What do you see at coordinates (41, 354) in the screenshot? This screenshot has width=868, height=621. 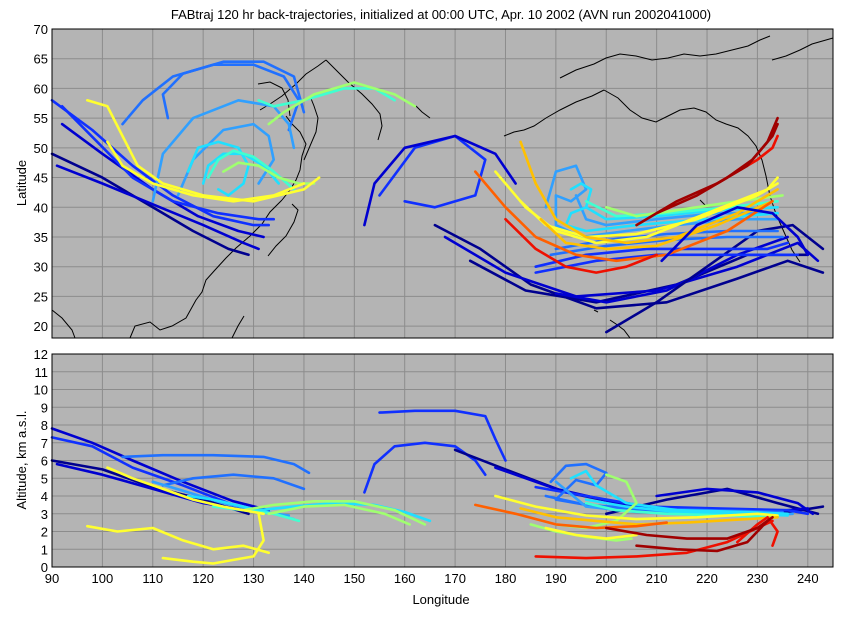 I see `y-tick-label: 12` at bounding box center [41, 354].